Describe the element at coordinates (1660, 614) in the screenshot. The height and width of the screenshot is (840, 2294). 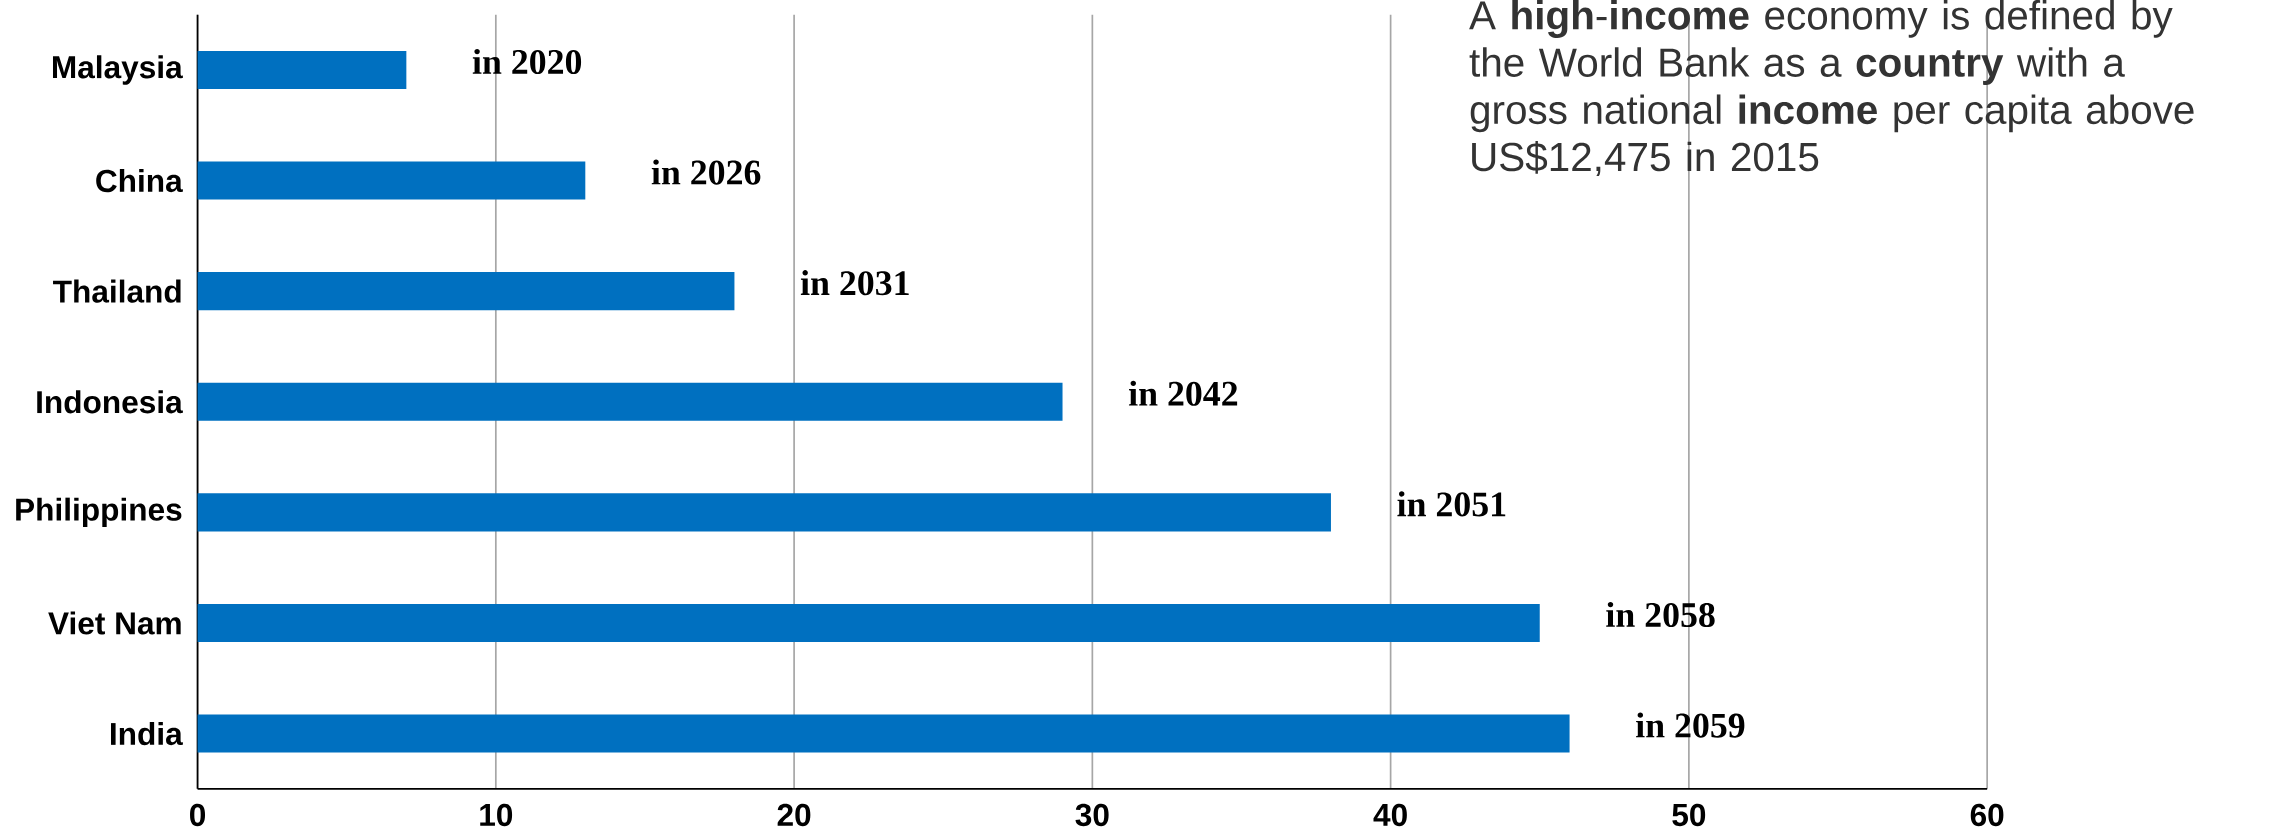
I see `data-label: in 2058` at that location.